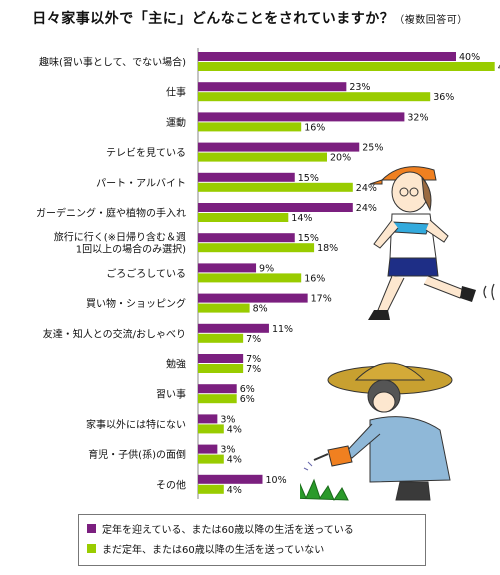 This screenshot has height=575, width=500. Describe the element at coordinates (136, 303) in the screenshot. I see `category-label: 買い物・ショッピング` at that location.